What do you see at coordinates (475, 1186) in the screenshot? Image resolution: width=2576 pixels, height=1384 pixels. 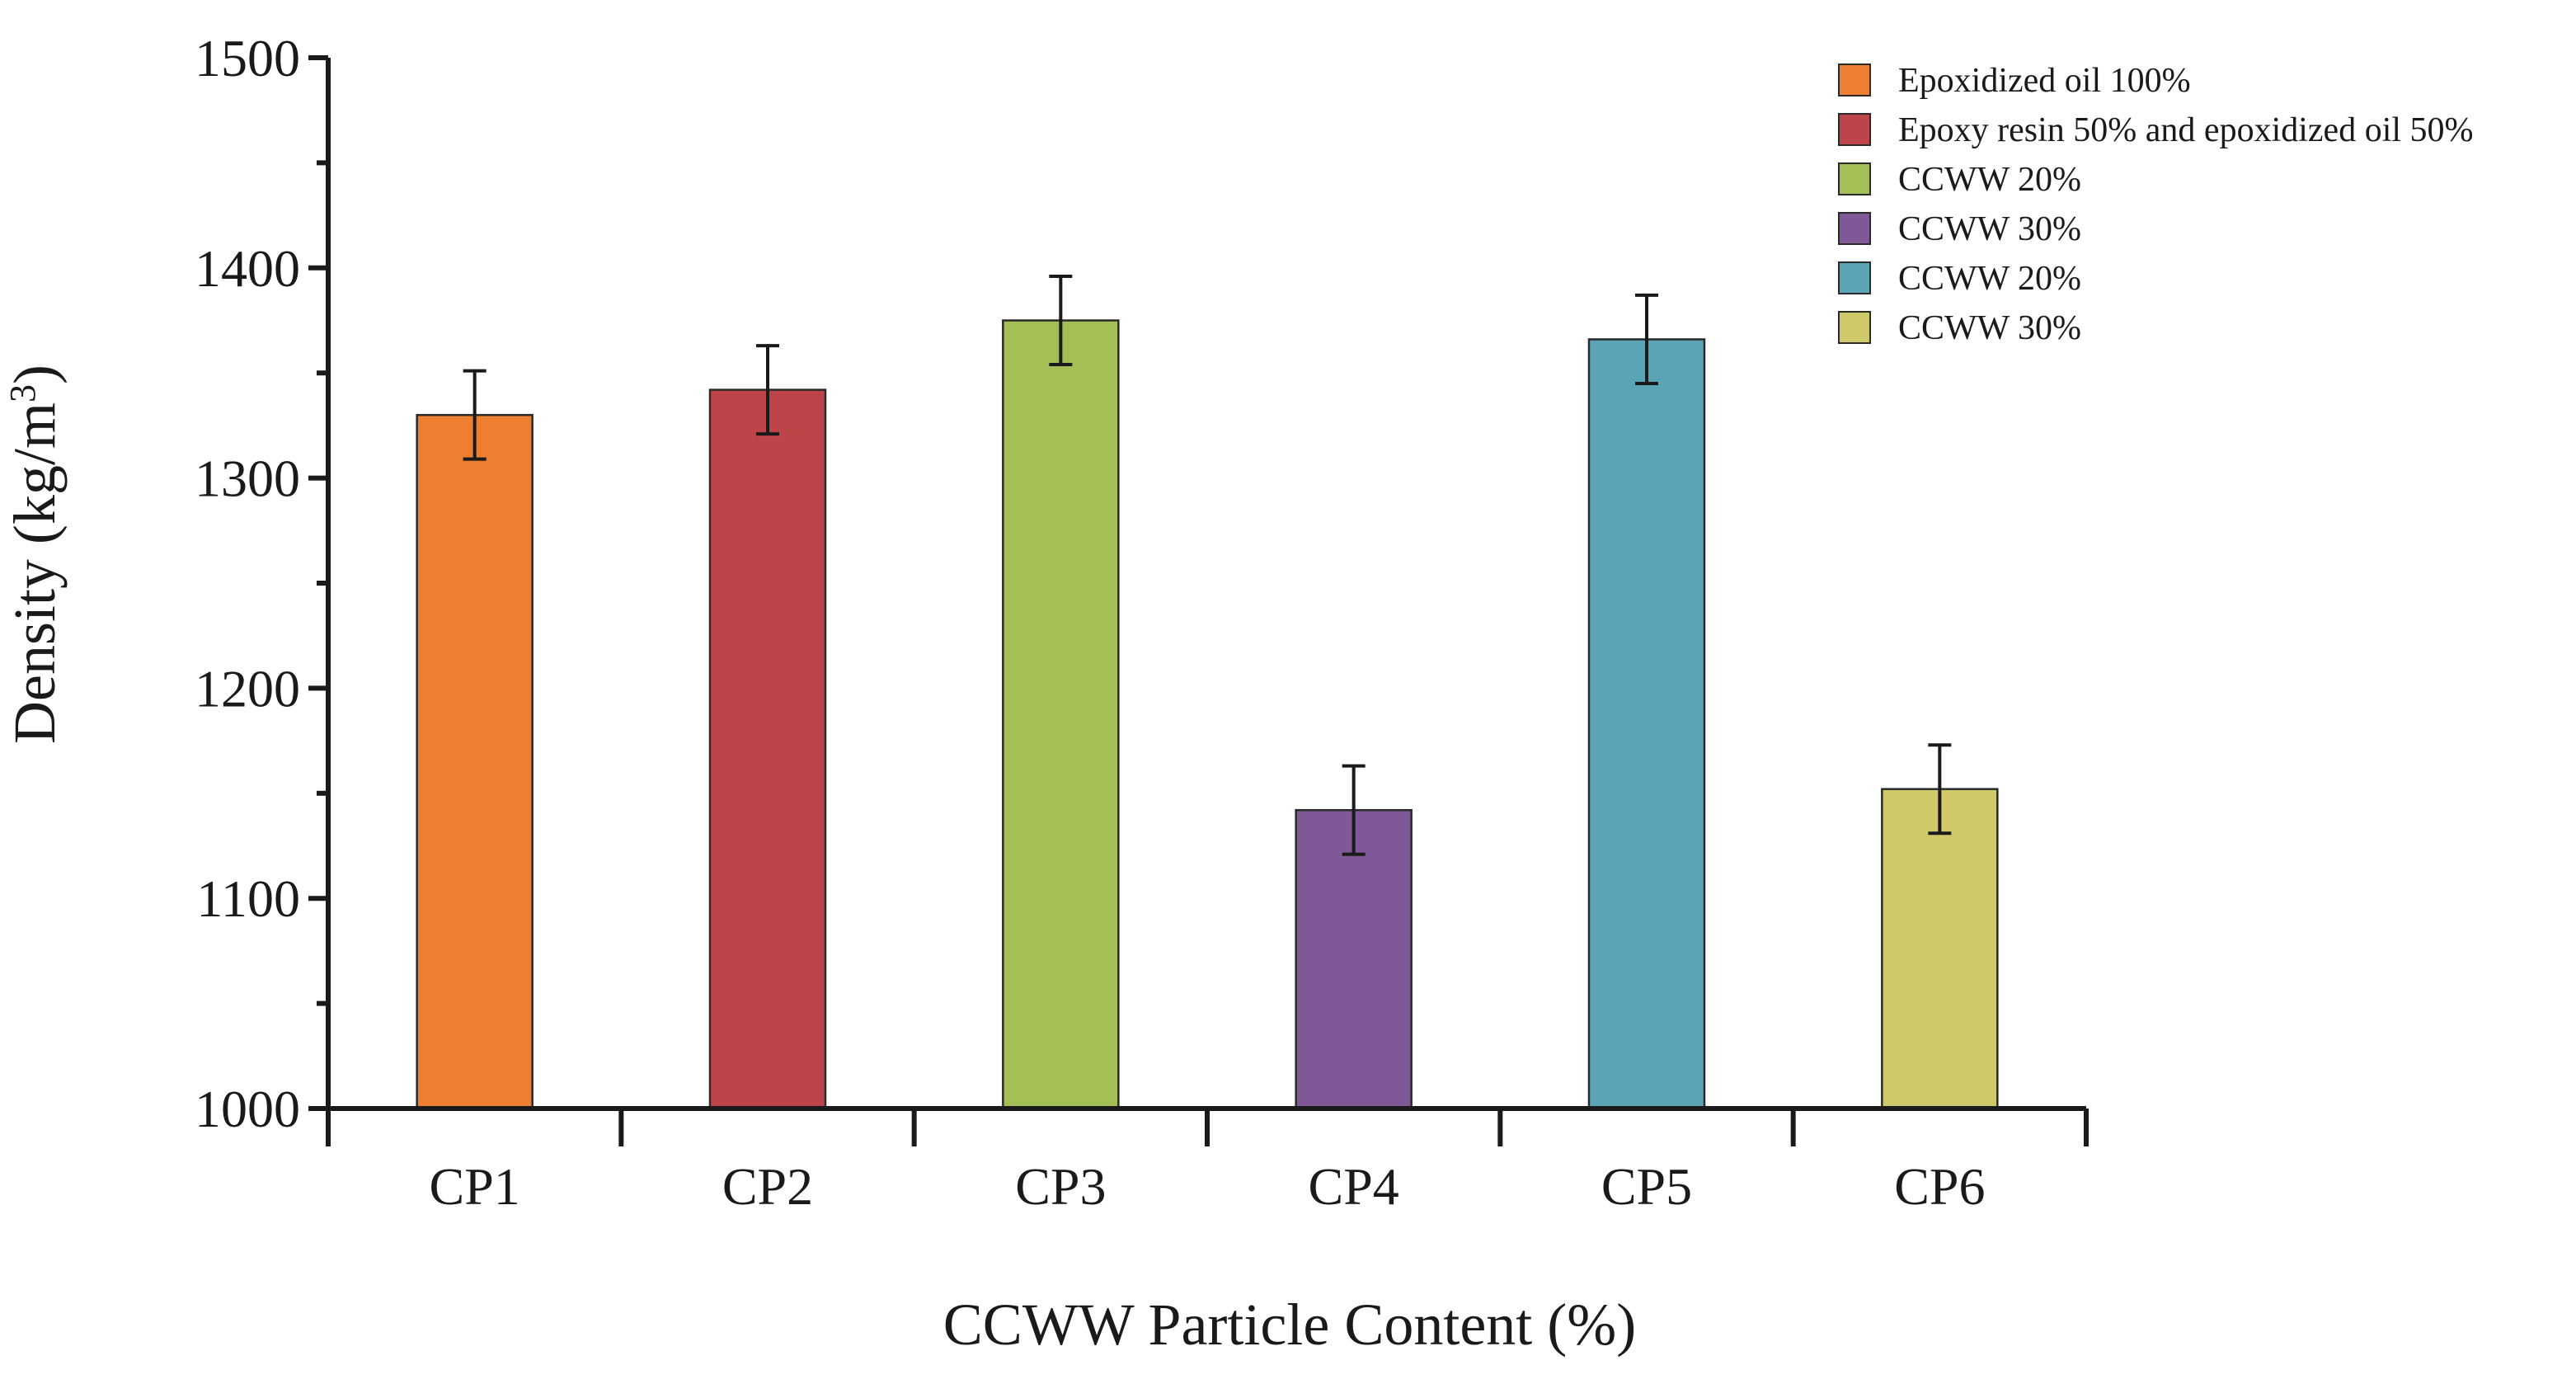 I see `x-tick-label: CP1` at bounding box center [475, 1186].